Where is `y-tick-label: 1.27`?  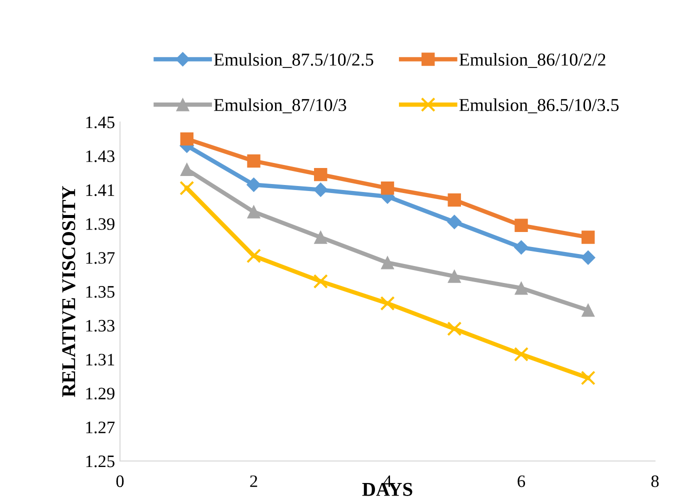 y-tick-label: 1.27 is located at coordinates (100, 428).